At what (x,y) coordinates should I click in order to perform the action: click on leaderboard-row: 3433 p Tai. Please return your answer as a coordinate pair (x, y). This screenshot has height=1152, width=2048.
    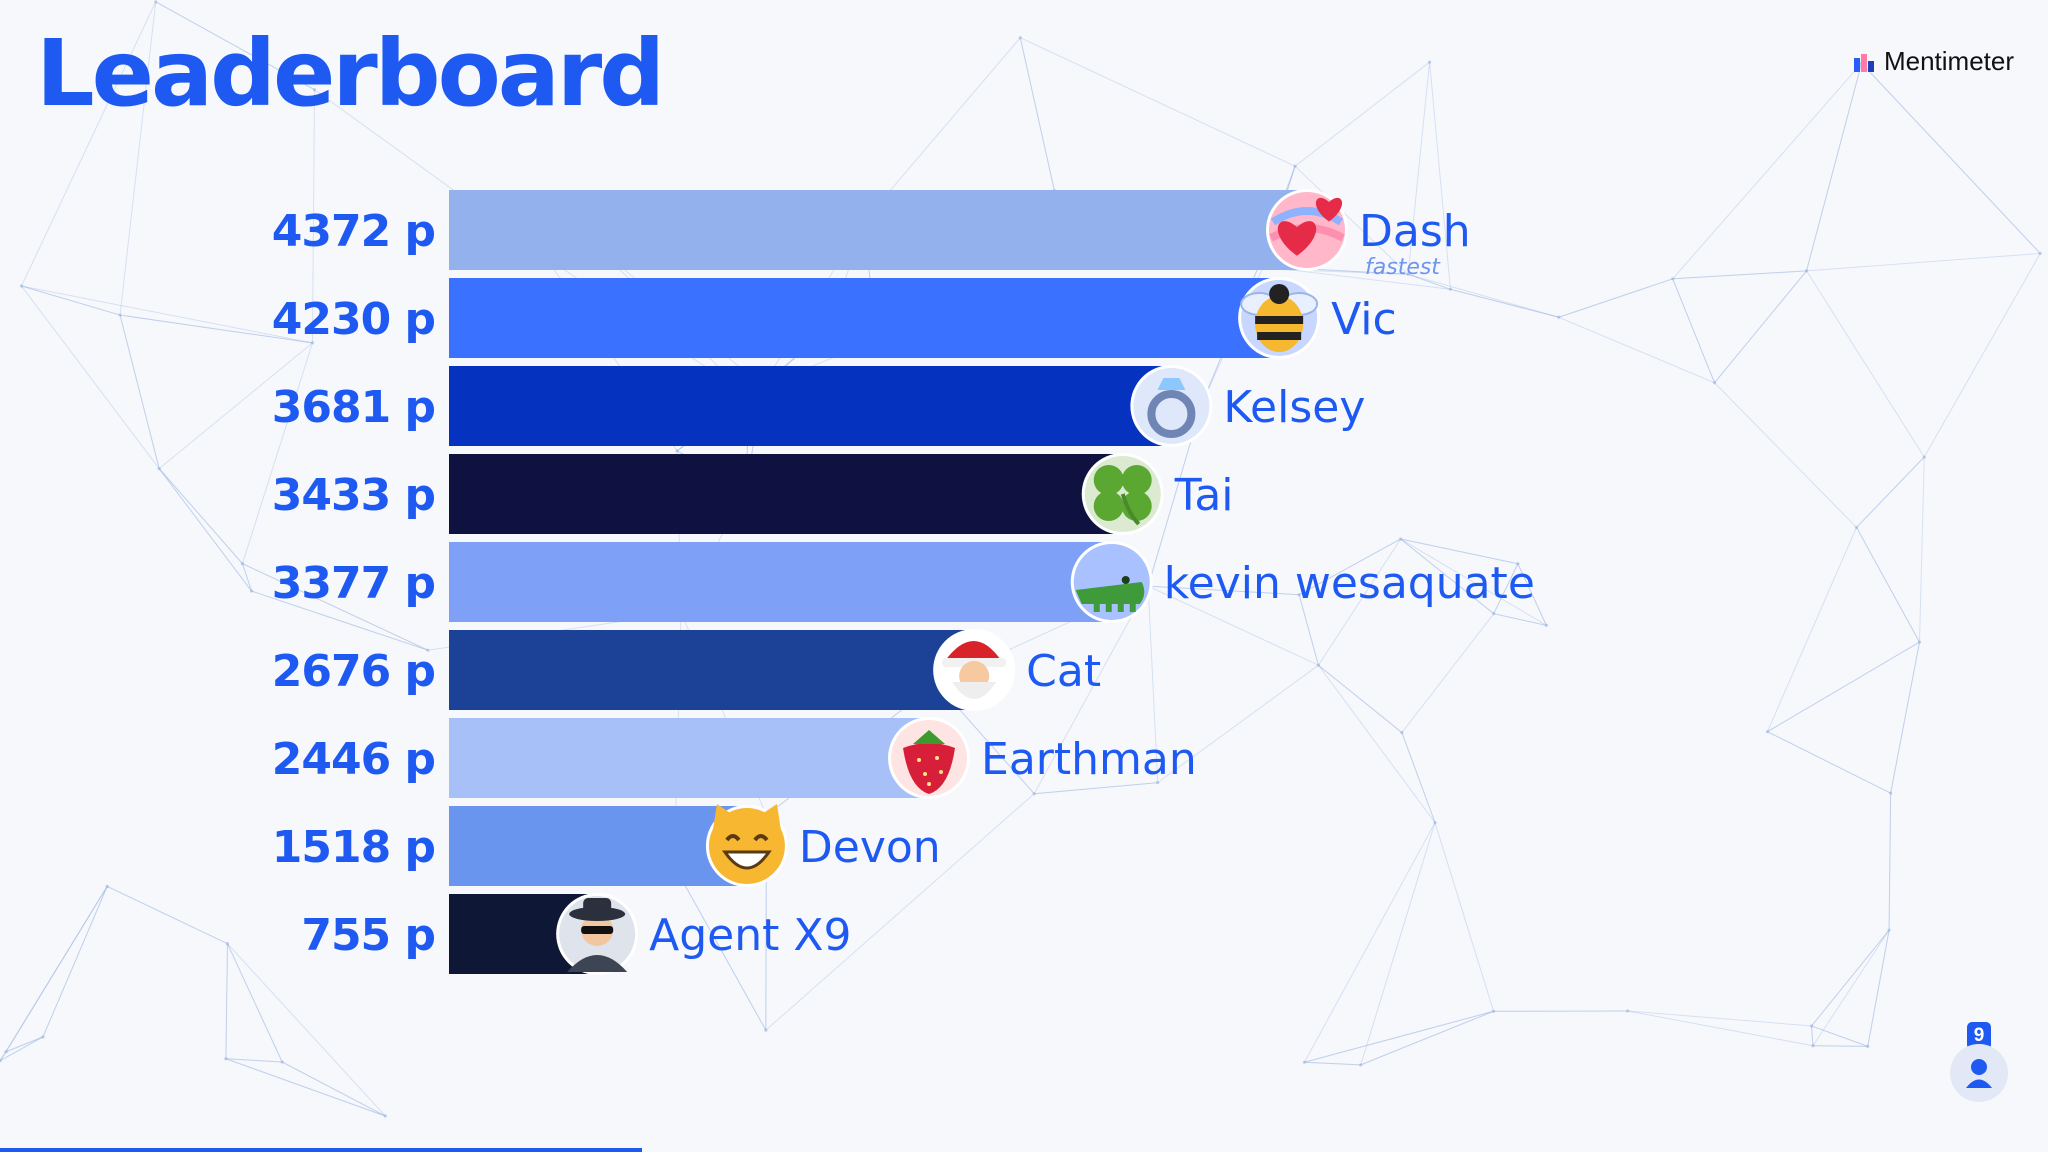
    Looking at the image, I should click on (753, 494).